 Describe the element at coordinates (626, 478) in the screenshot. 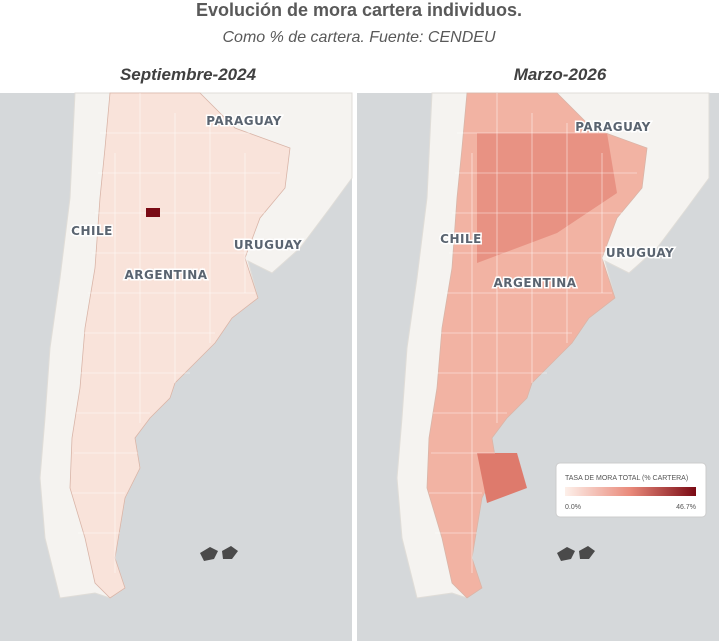

I see `legend-title: TASA DE MORA TOTAL (% CARTERA)` at that location.